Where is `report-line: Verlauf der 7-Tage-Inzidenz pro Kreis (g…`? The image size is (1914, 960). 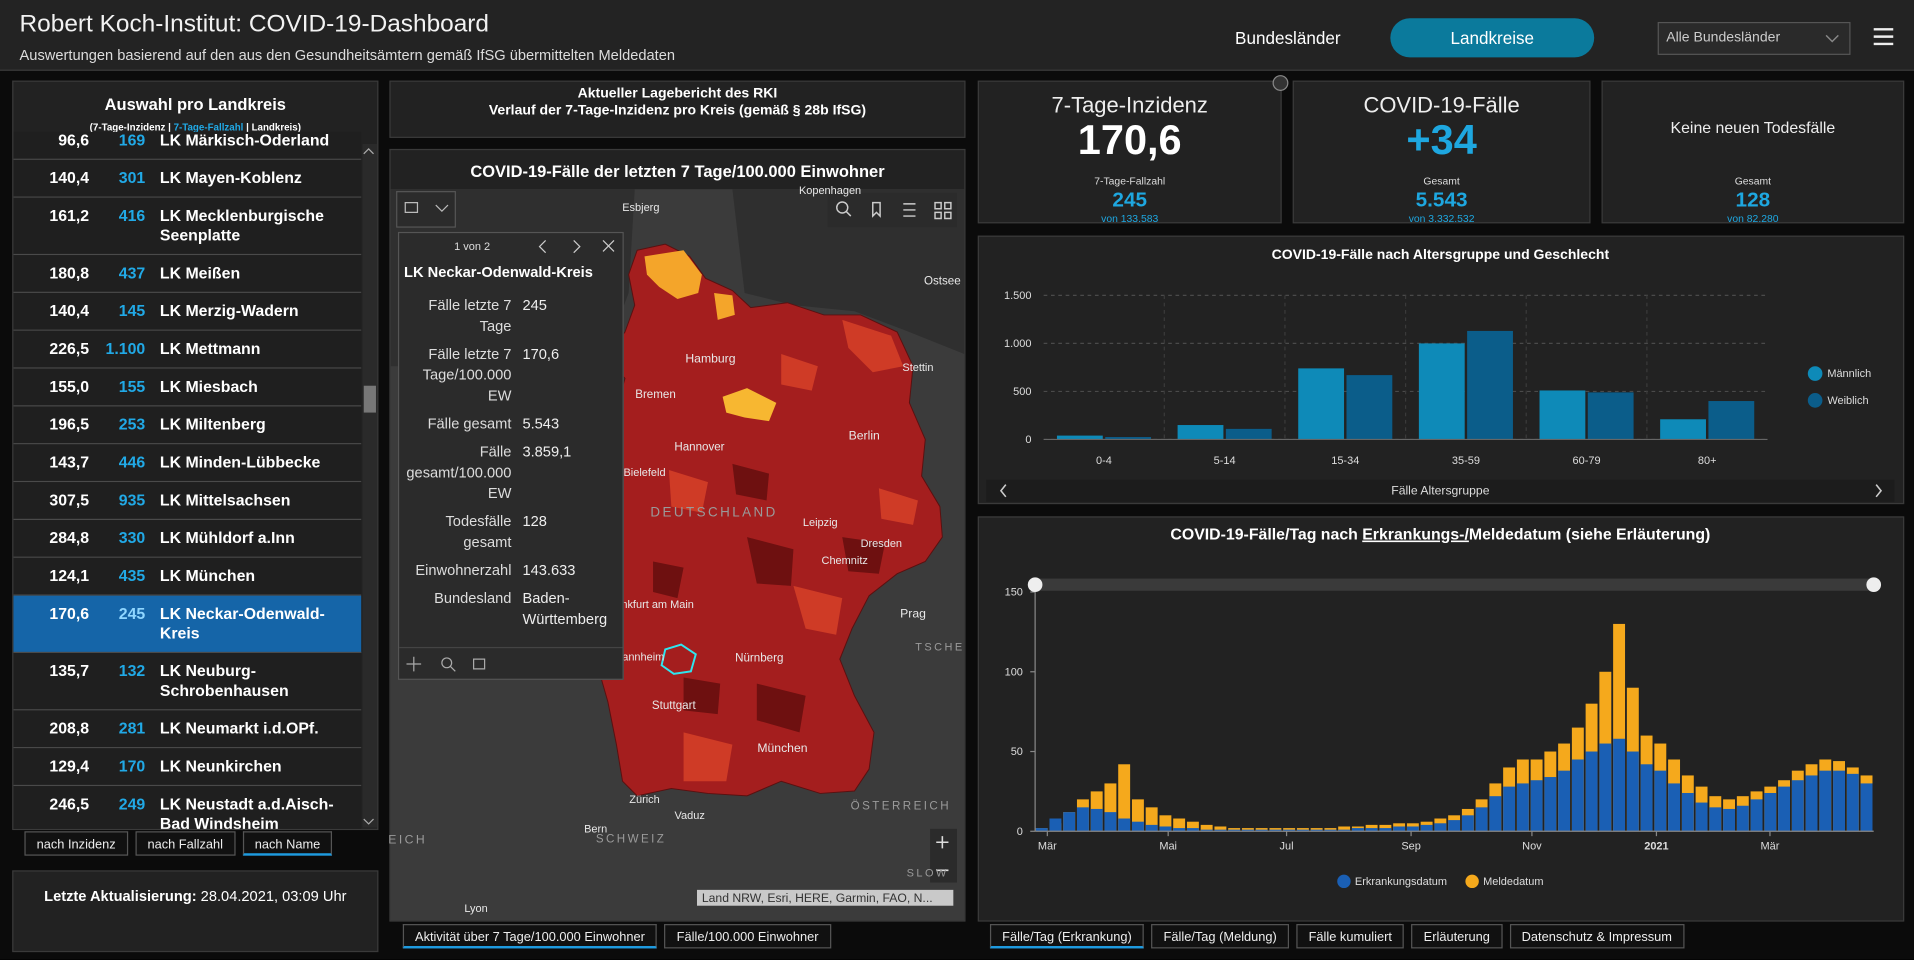
report-line: Verlauf der 7-Tage-Inzidenz pro Kreis (g… is located at coordinates (677, 111).